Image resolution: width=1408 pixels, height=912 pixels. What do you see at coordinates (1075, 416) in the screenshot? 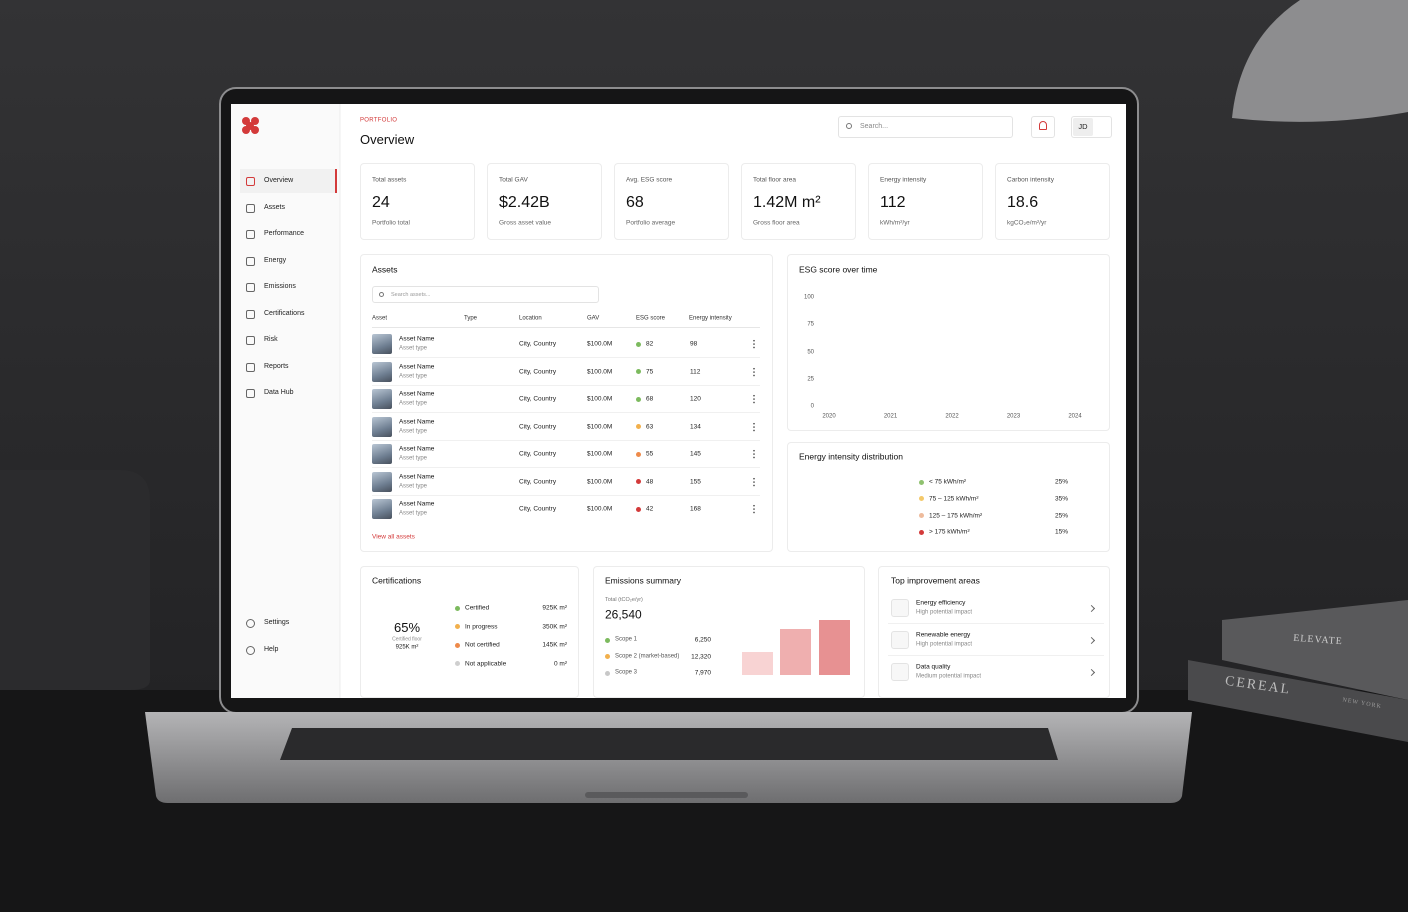
I see `x-tick-label: 2024` at bounding box center [1075, 416].